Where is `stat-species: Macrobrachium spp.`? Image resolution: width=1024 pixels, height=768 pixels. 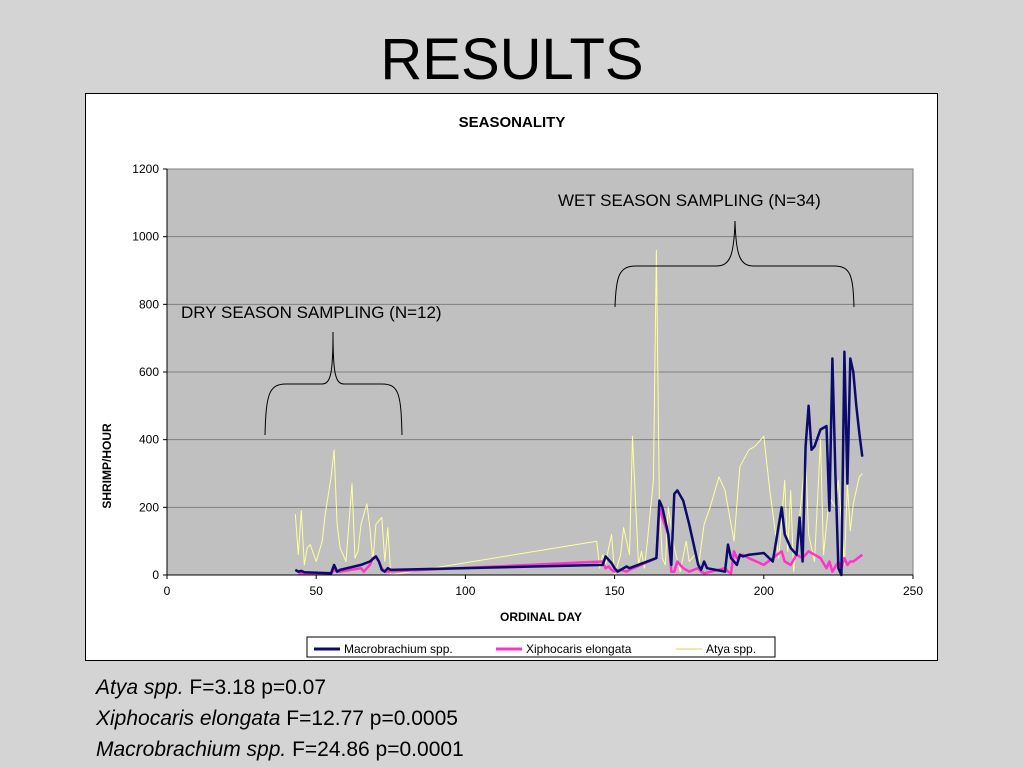 stat-species: Macrobrachium spp. is located at coordinates (191, 749).